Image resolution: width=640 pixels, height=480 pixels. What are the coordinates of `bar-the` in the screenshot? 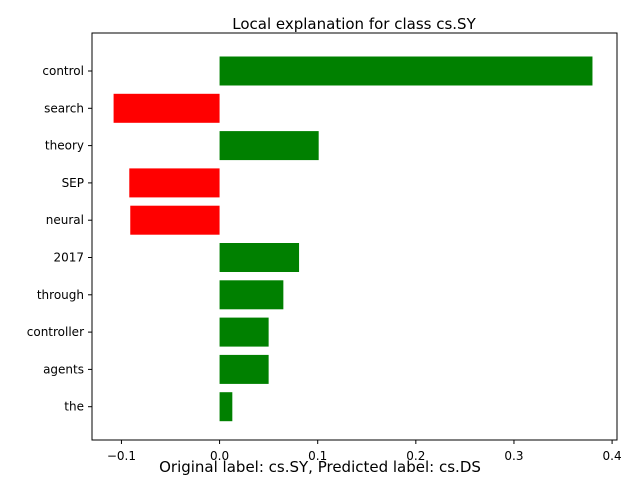 It's located at (226, 407).